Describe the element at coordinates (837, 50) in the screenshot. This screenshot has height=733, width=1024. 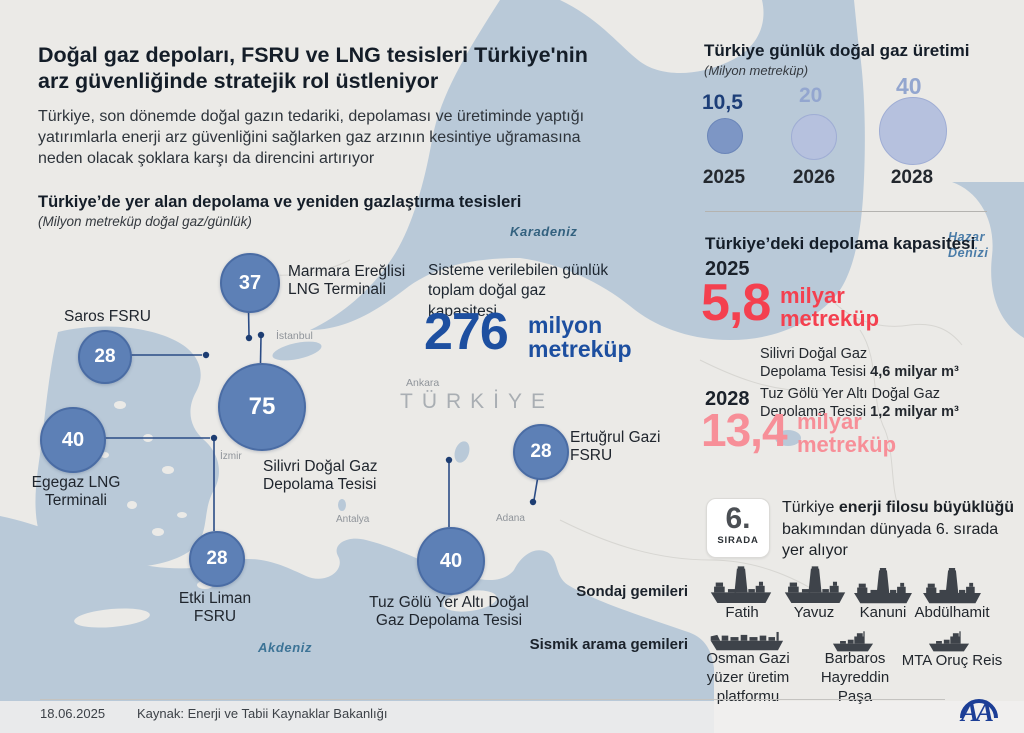
I see `production-title: Türkiye günlük doğal gaz üretimi` at that location.